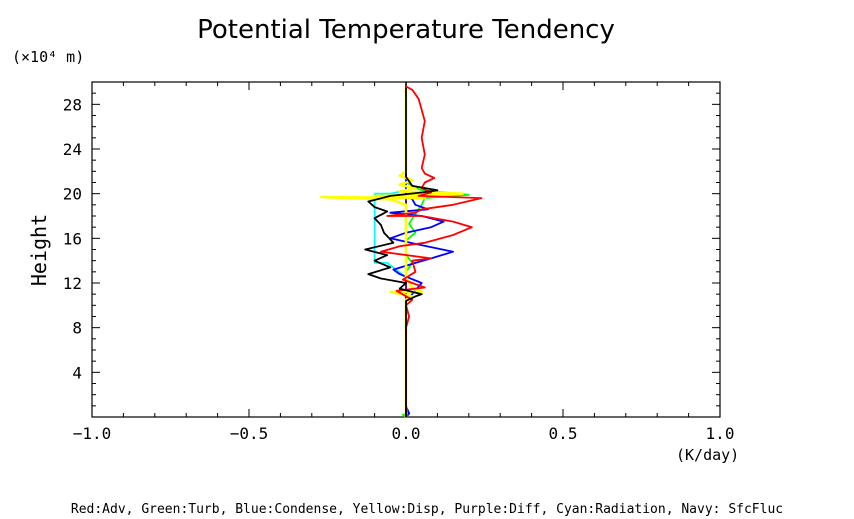  I want to click on y-tick-label: 20, so click(72, 194).